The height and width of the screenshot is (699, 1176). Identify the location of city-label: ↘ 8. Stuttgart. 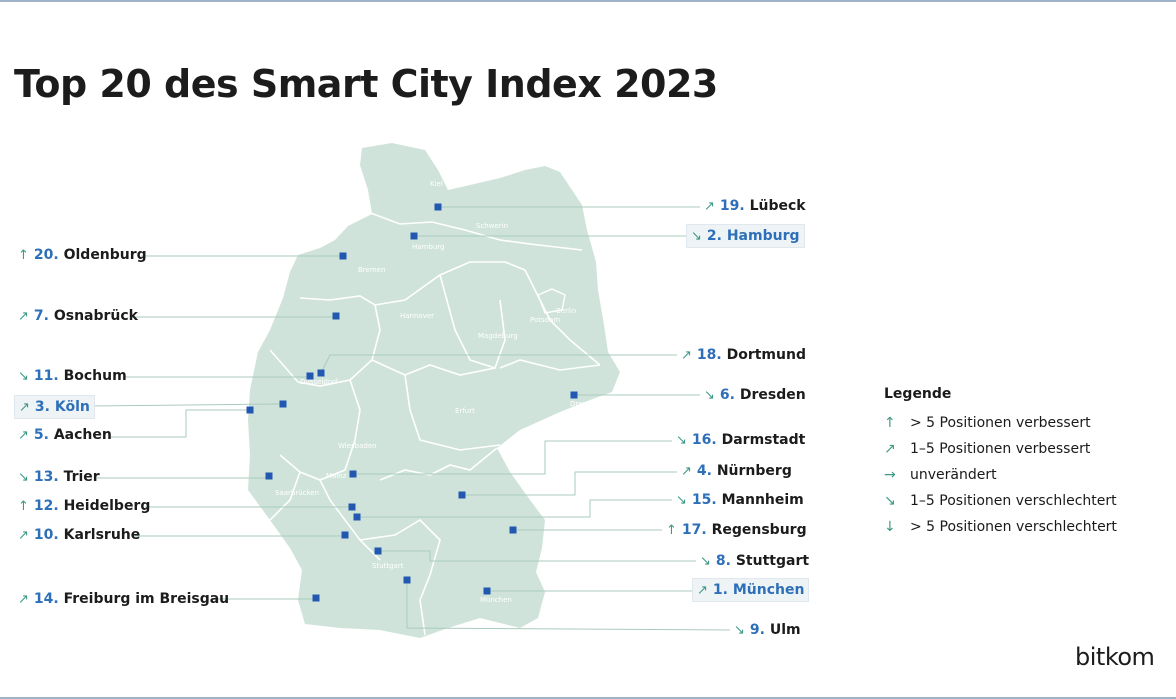
(754, 561).